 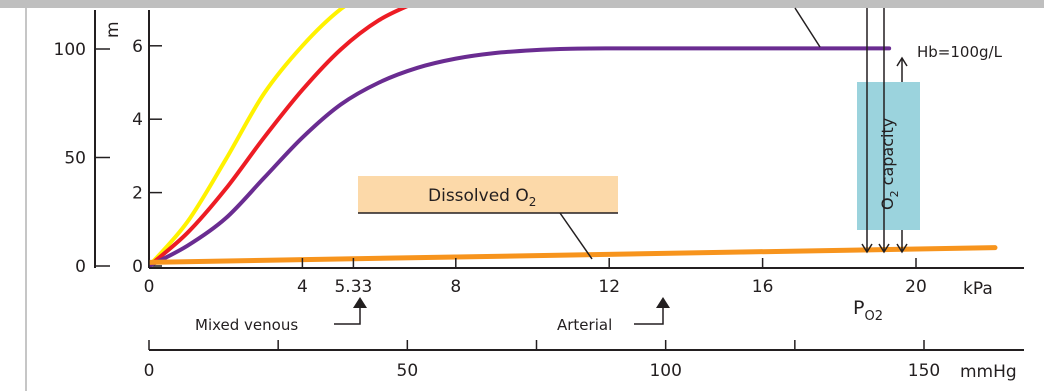 What do you see at coordinates (763, 287) in the screenshot?
I see `kpa-tick-label: 16` at bounding box center [763, 287].